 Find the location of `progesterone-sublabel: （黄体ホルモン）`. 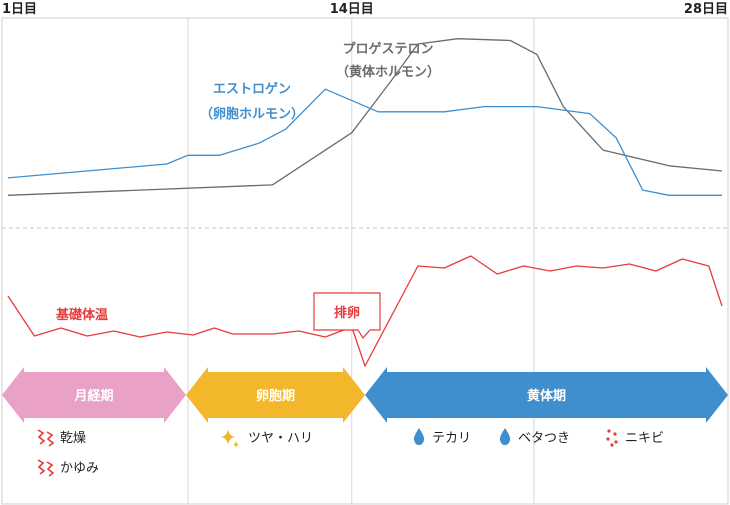

progesterone-sublabel: （黄体ホルモン） is located at coordinates (388, 72).